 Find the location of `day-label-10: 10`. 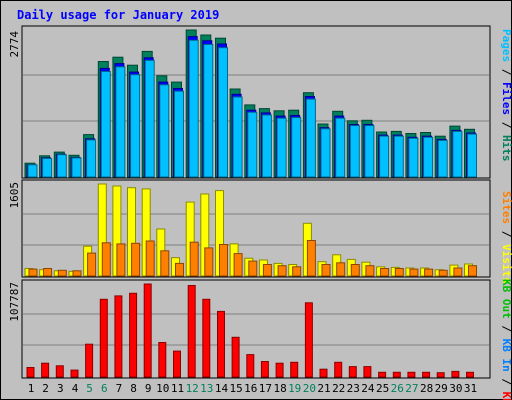

day-label-10: 10 is located at coordinates (162, 388).